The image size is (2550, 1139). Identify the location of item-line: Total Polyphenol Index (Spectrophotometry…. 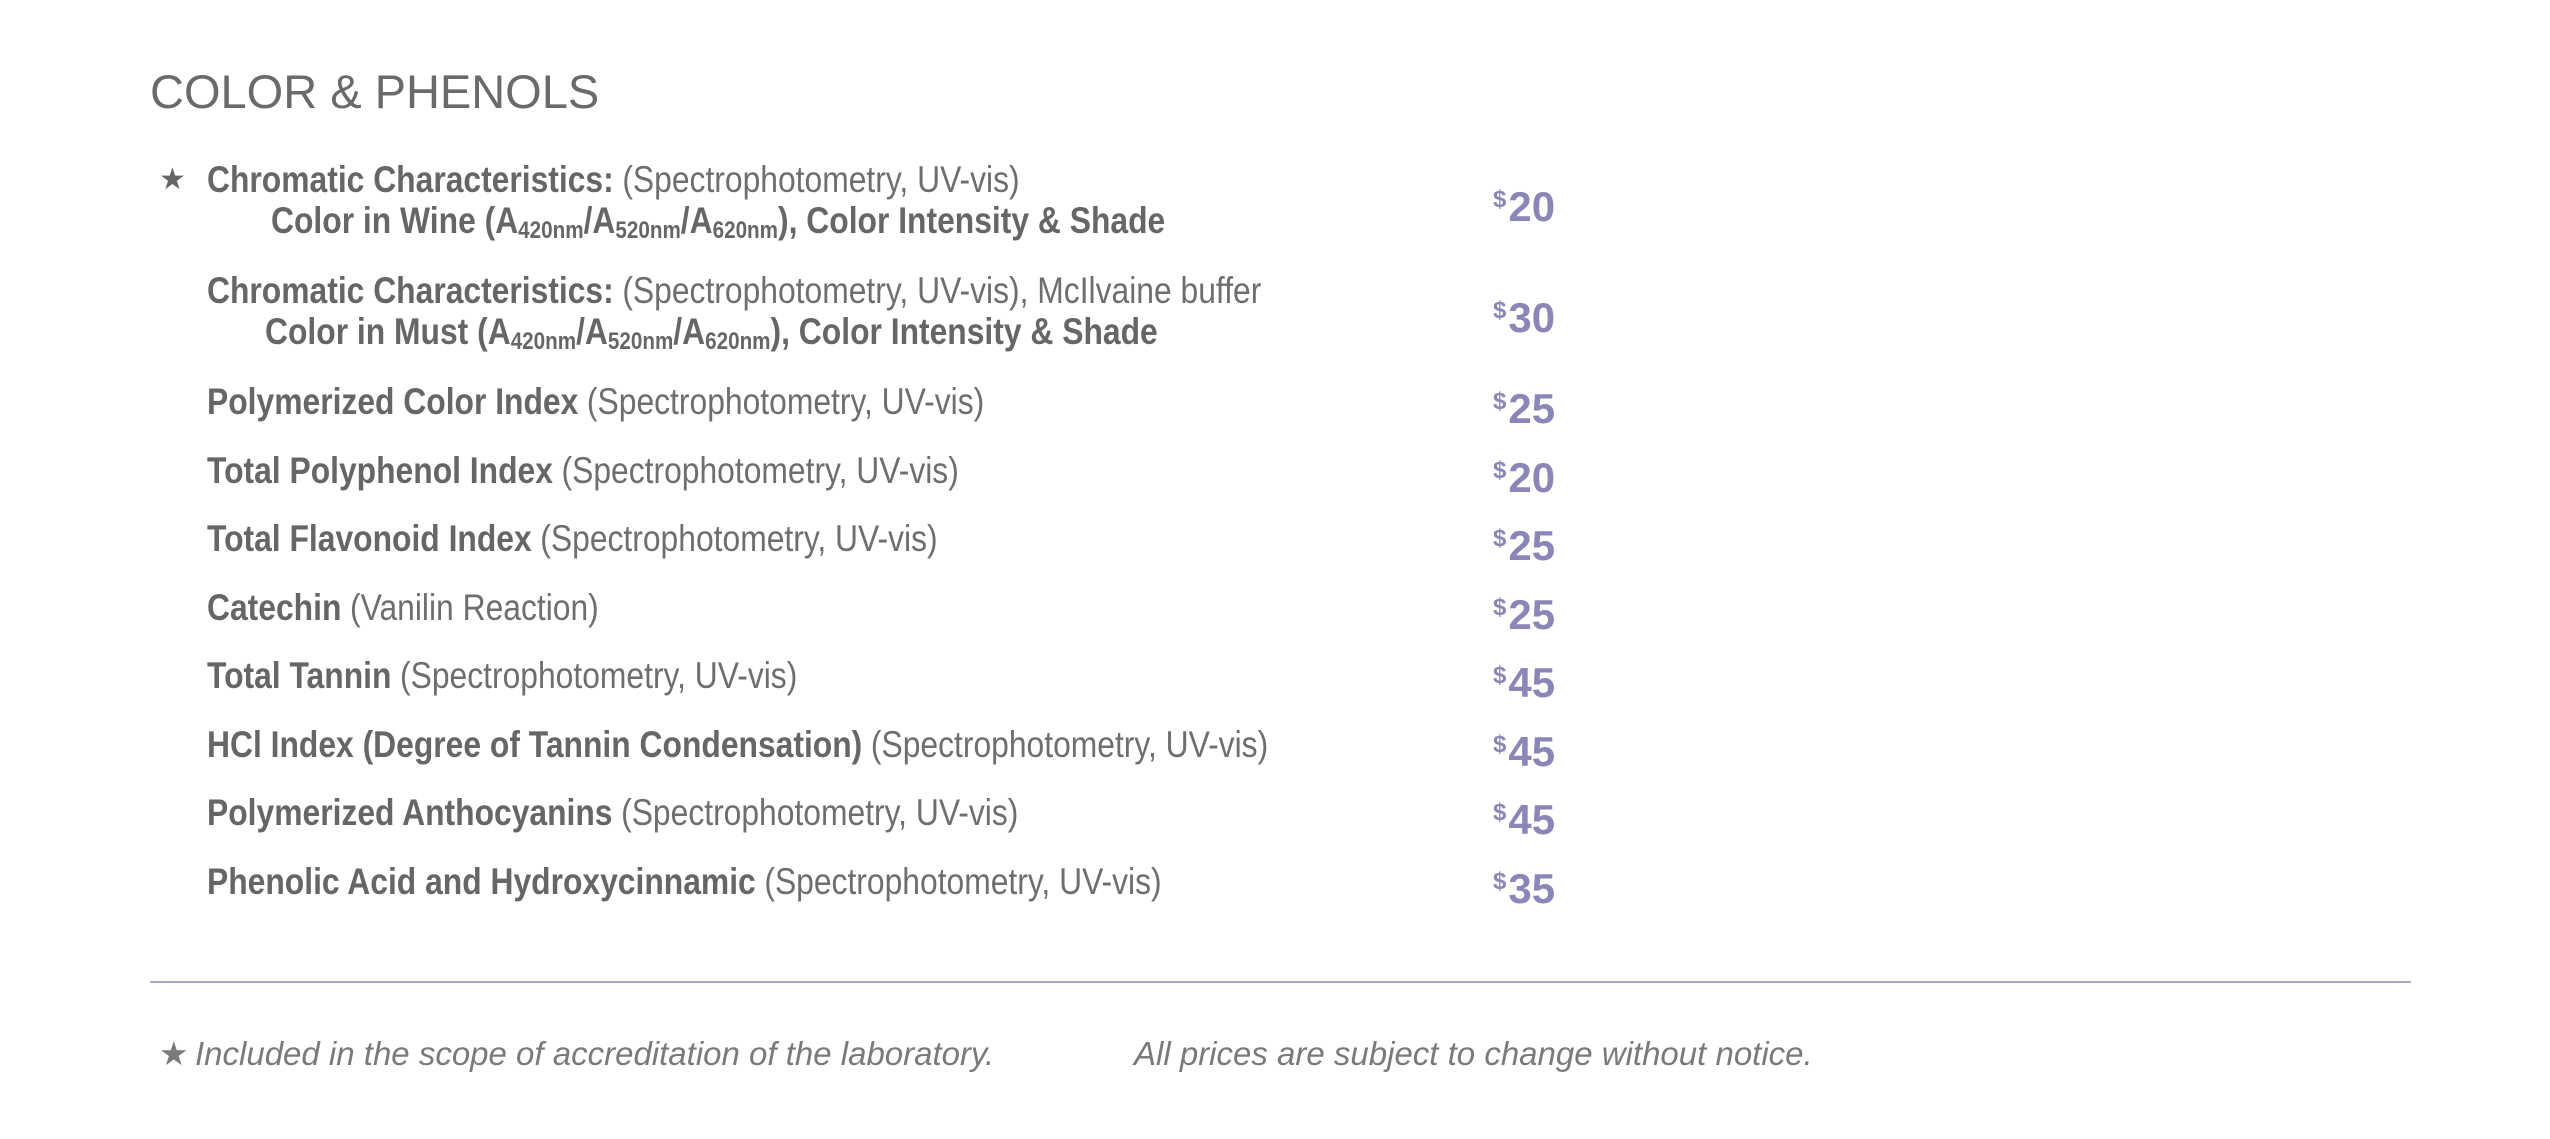
(583, 471).